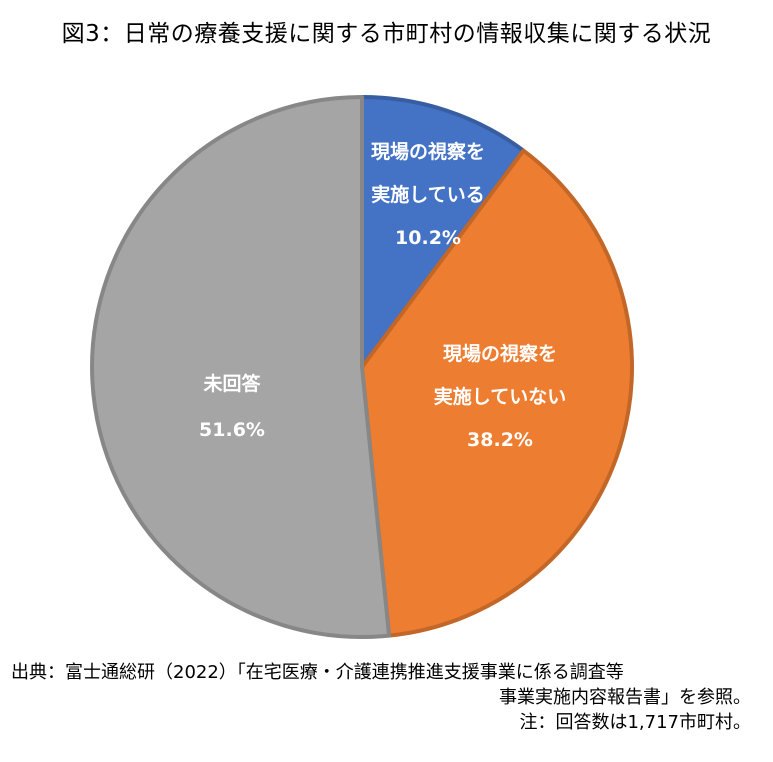 This screenshot has width=773, height=762. I want to click on source-line-3: 注：回答数は1,717市町村。, so click(635, 722).